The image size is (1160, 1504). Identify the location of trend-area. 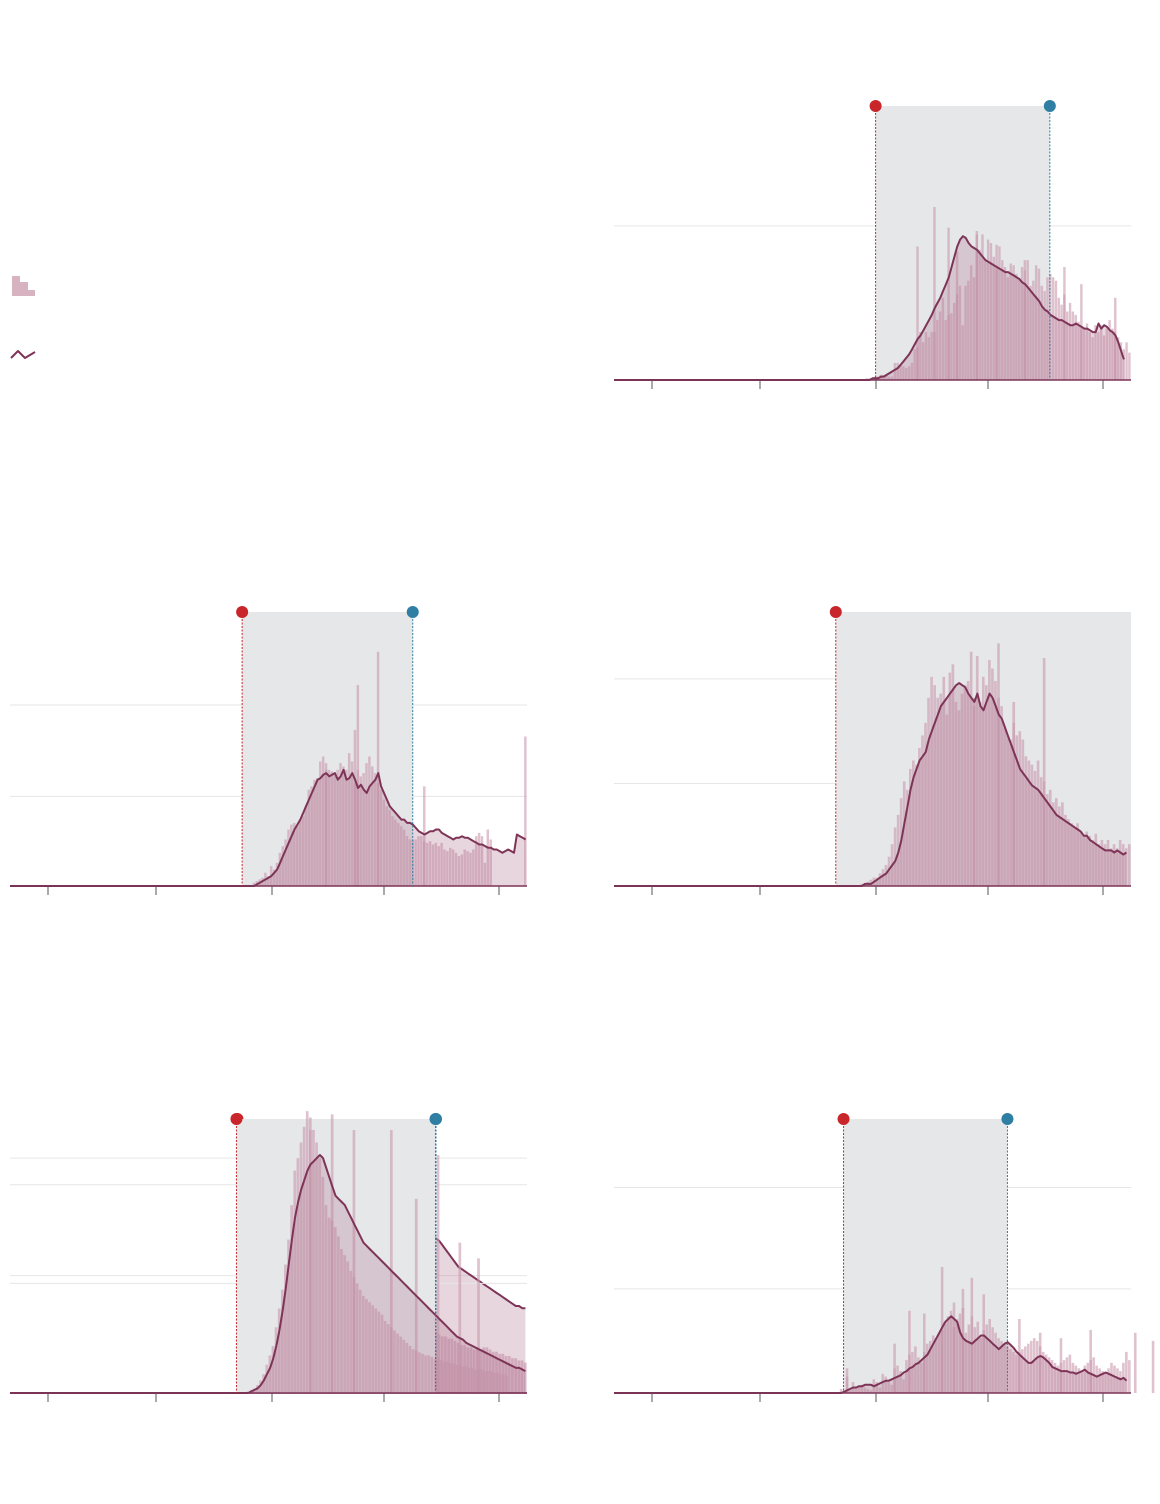
(870, 784).